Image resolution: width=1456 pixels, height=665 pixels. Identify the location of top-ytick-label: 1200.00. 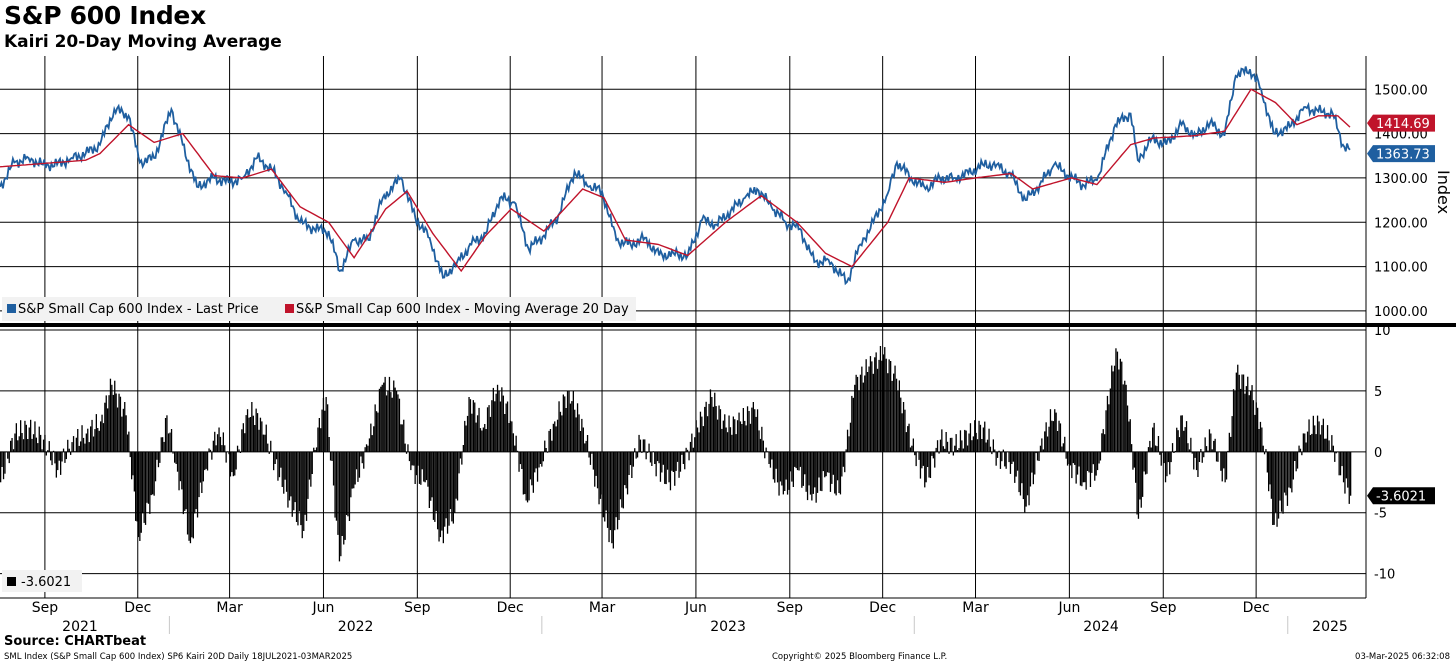
(1401, 223).